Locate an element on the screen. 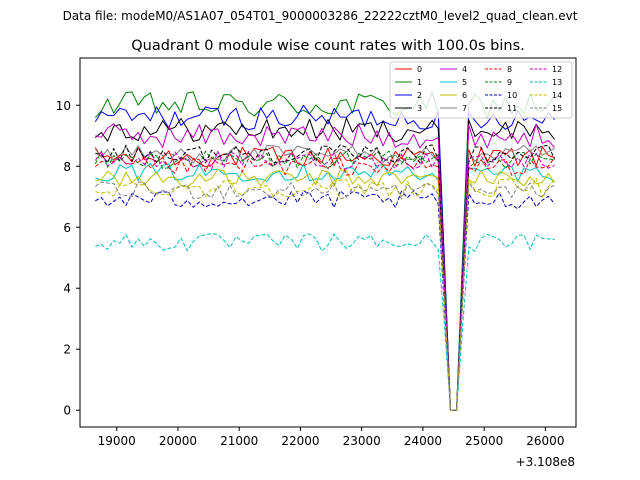 Image resolution: width=640 pixels, height=480 pixels. x-tick-label: 21000 is located at coordinates (239, 441).